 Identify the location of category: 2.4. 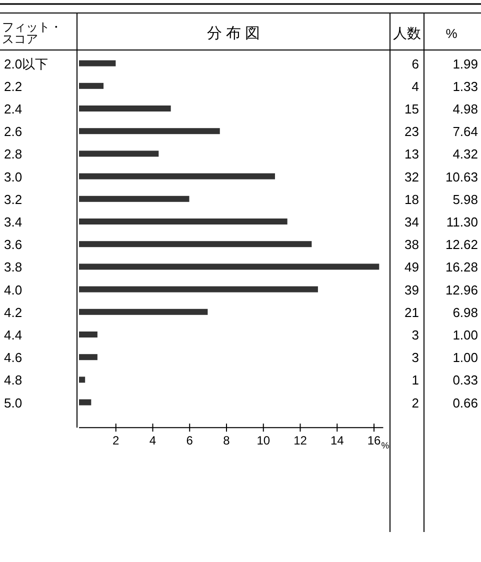
(13, 109).